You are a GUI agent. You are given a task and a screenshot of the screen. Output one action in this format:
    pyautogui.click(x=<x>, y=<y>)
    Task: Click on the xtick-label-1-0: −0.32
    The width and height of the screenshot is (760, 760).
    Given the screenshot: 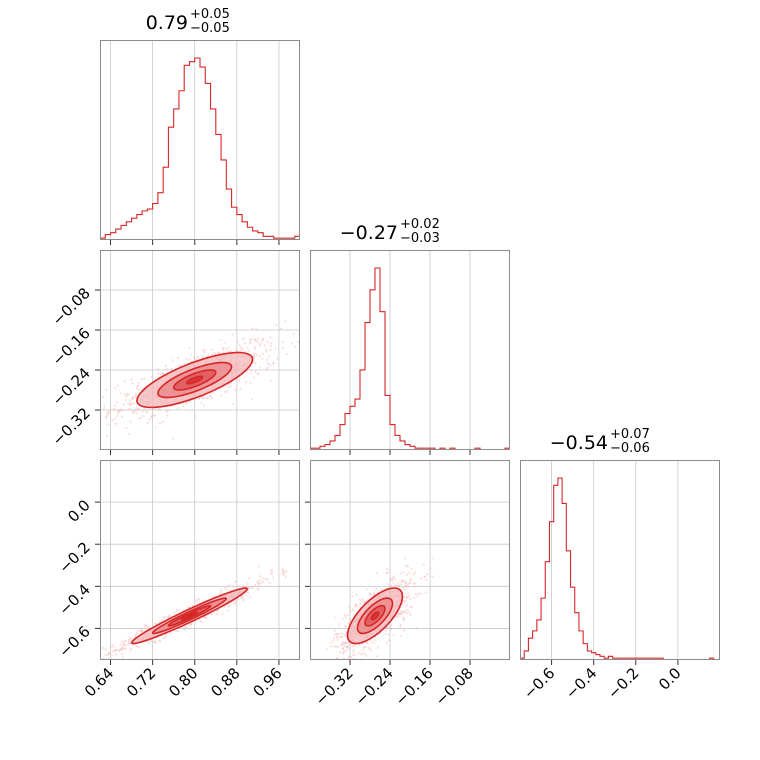 What is the action you would take?
    pyautogui.click(x=334, y=686)
    